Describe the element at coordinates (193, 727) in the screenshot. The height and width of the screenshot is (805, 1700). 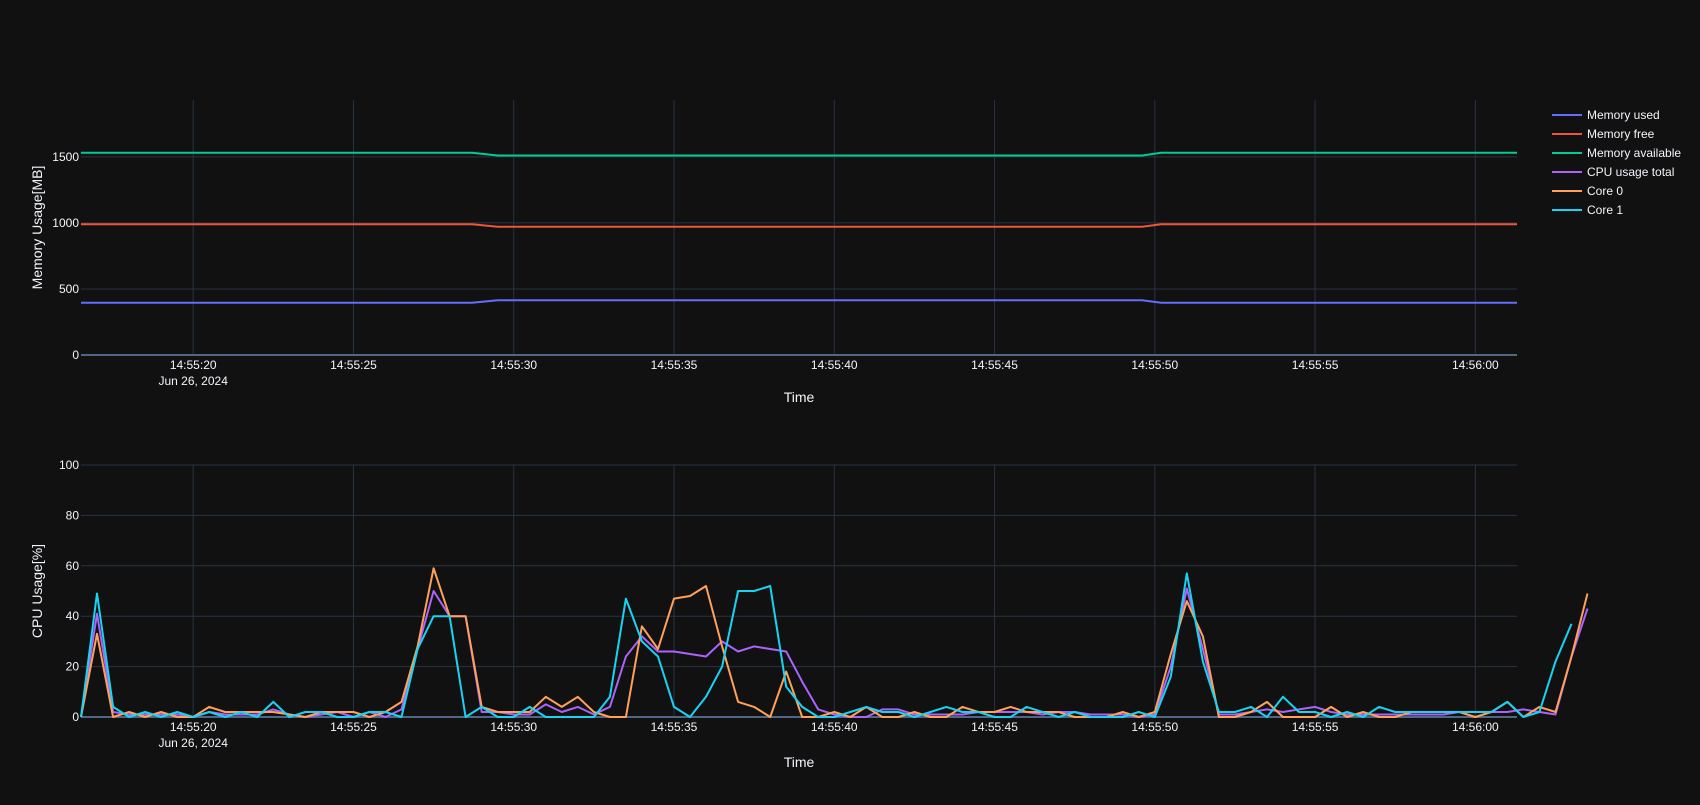
I see `cpu-x-tick-label: 14:55:20` at that location.